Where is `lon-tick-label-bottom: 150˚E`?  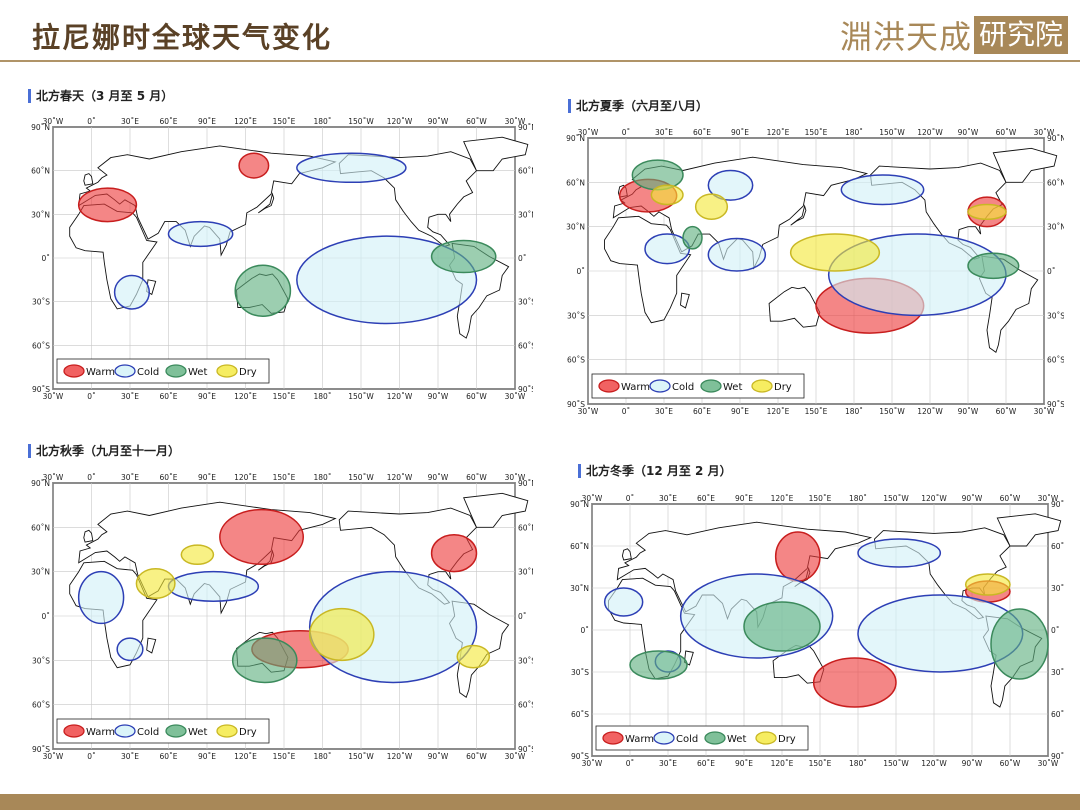 lon-tick-label-bottom: 150˚E is located at coordinates (284, 396).